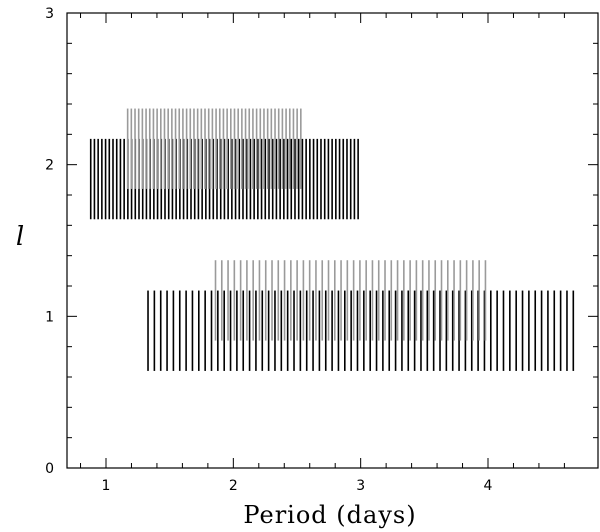 The width and height of the screenshot is (600, 532). I want to click on x-tick-label: 1, so click(106, 486).